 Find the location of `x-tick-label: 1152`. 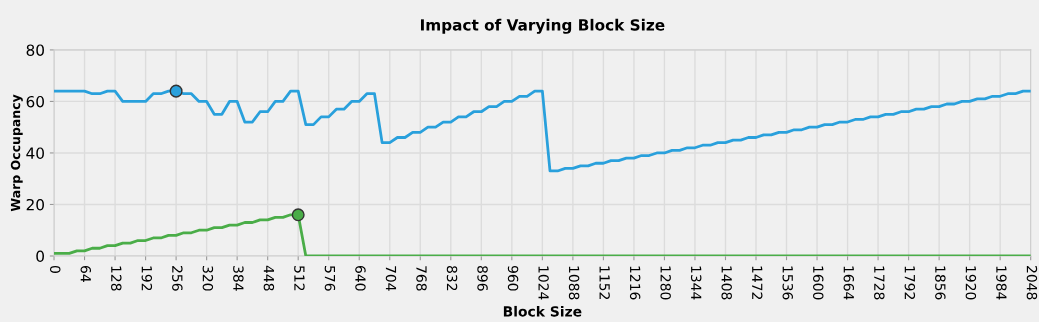

x-tick-label: 1152 is located at coordinates (604, 282).